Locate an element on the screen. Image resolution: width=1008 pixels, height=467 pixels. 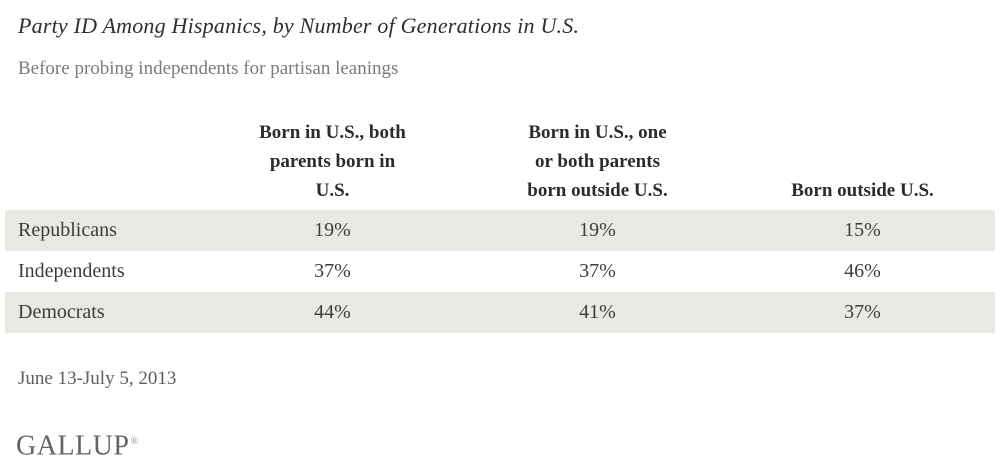
gallup-logo: GALLUP® is located at coordinates (77, 444).